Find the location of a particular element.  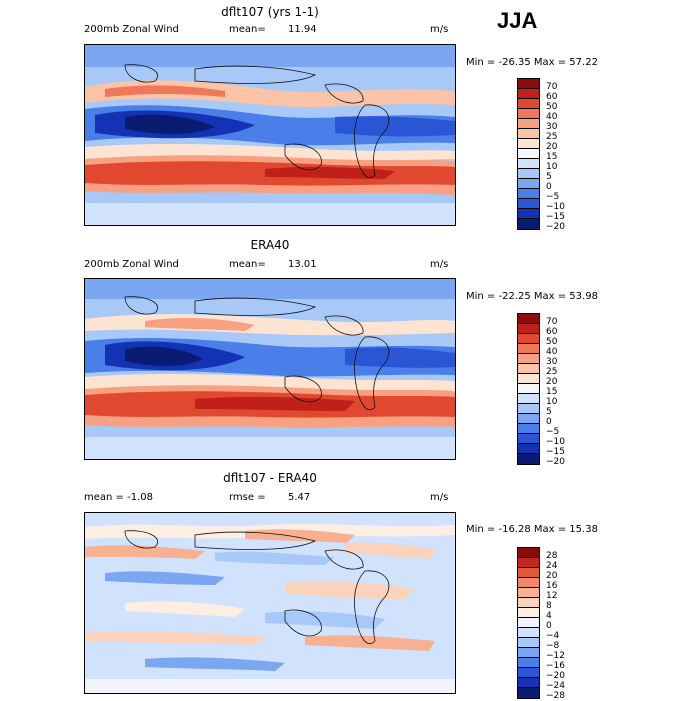

panel-3-colorbar is located at coordinates (528, 623).